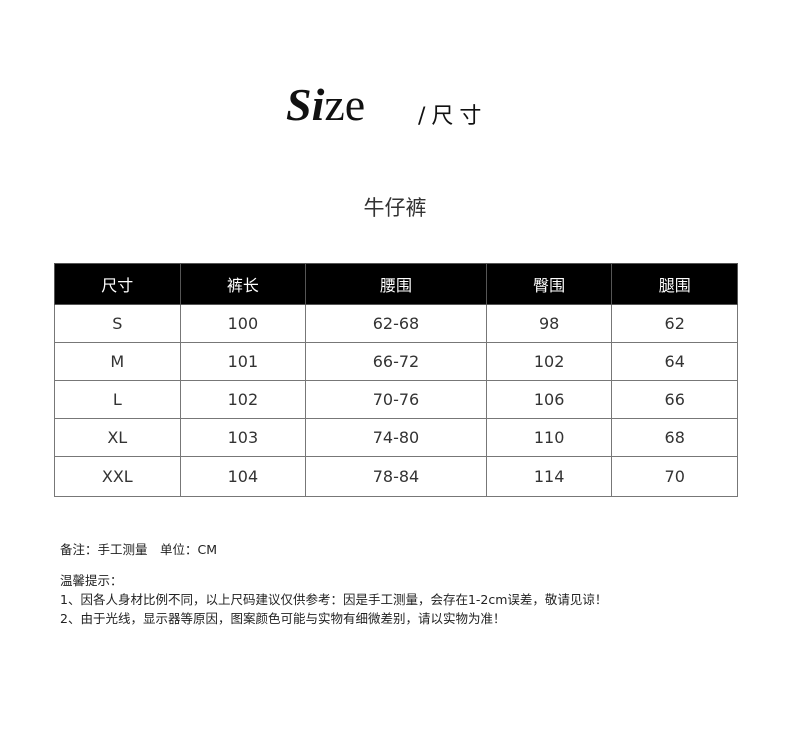  I want to click on table-cell: 100, so click(243, 323).